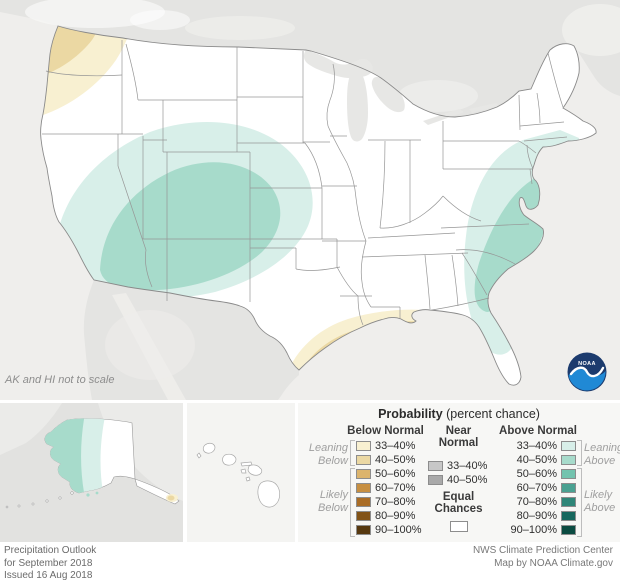 Image resolution: width=620 pixels, height=585 pixels. What do you see at coordinates (538, 431) in the screenshot?
I see `legend-header-above: Above Normal` at bounding box center [538, 431].